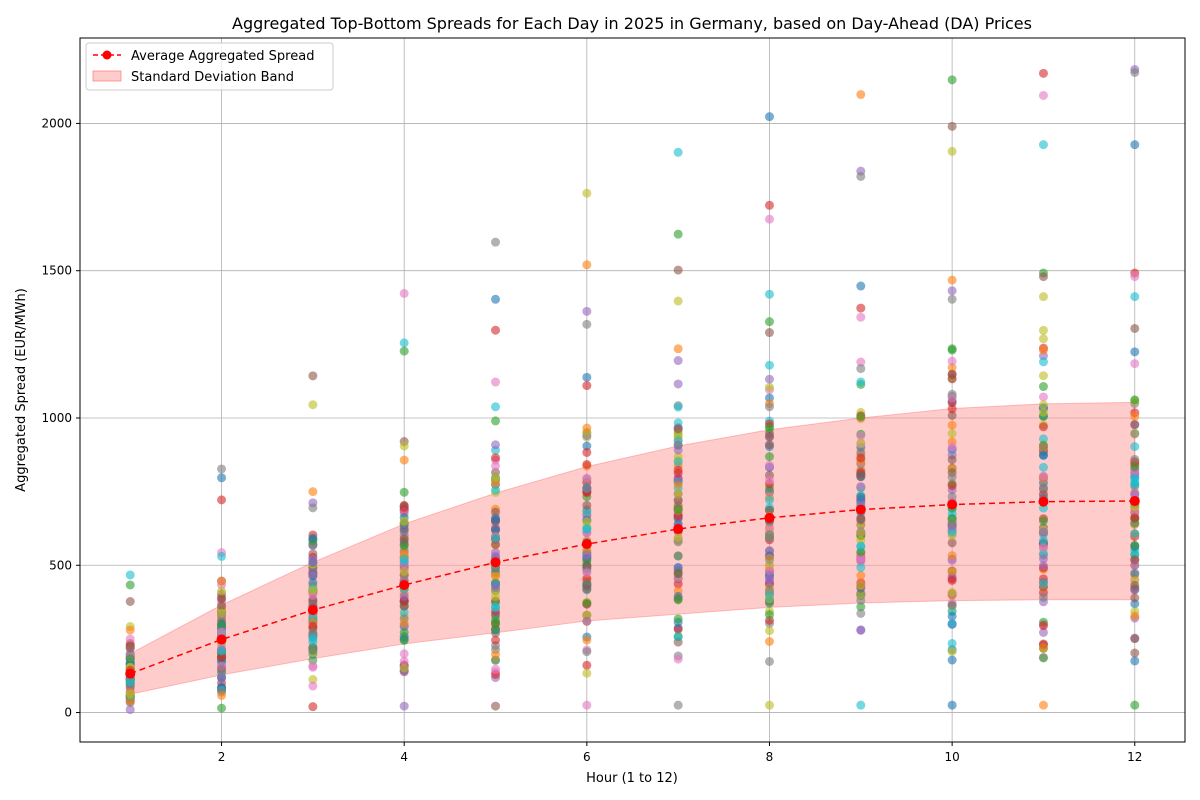  Describe the element at coordinates (404, 757) in the screenshot. I see `x-tick-label: 4` at that location.